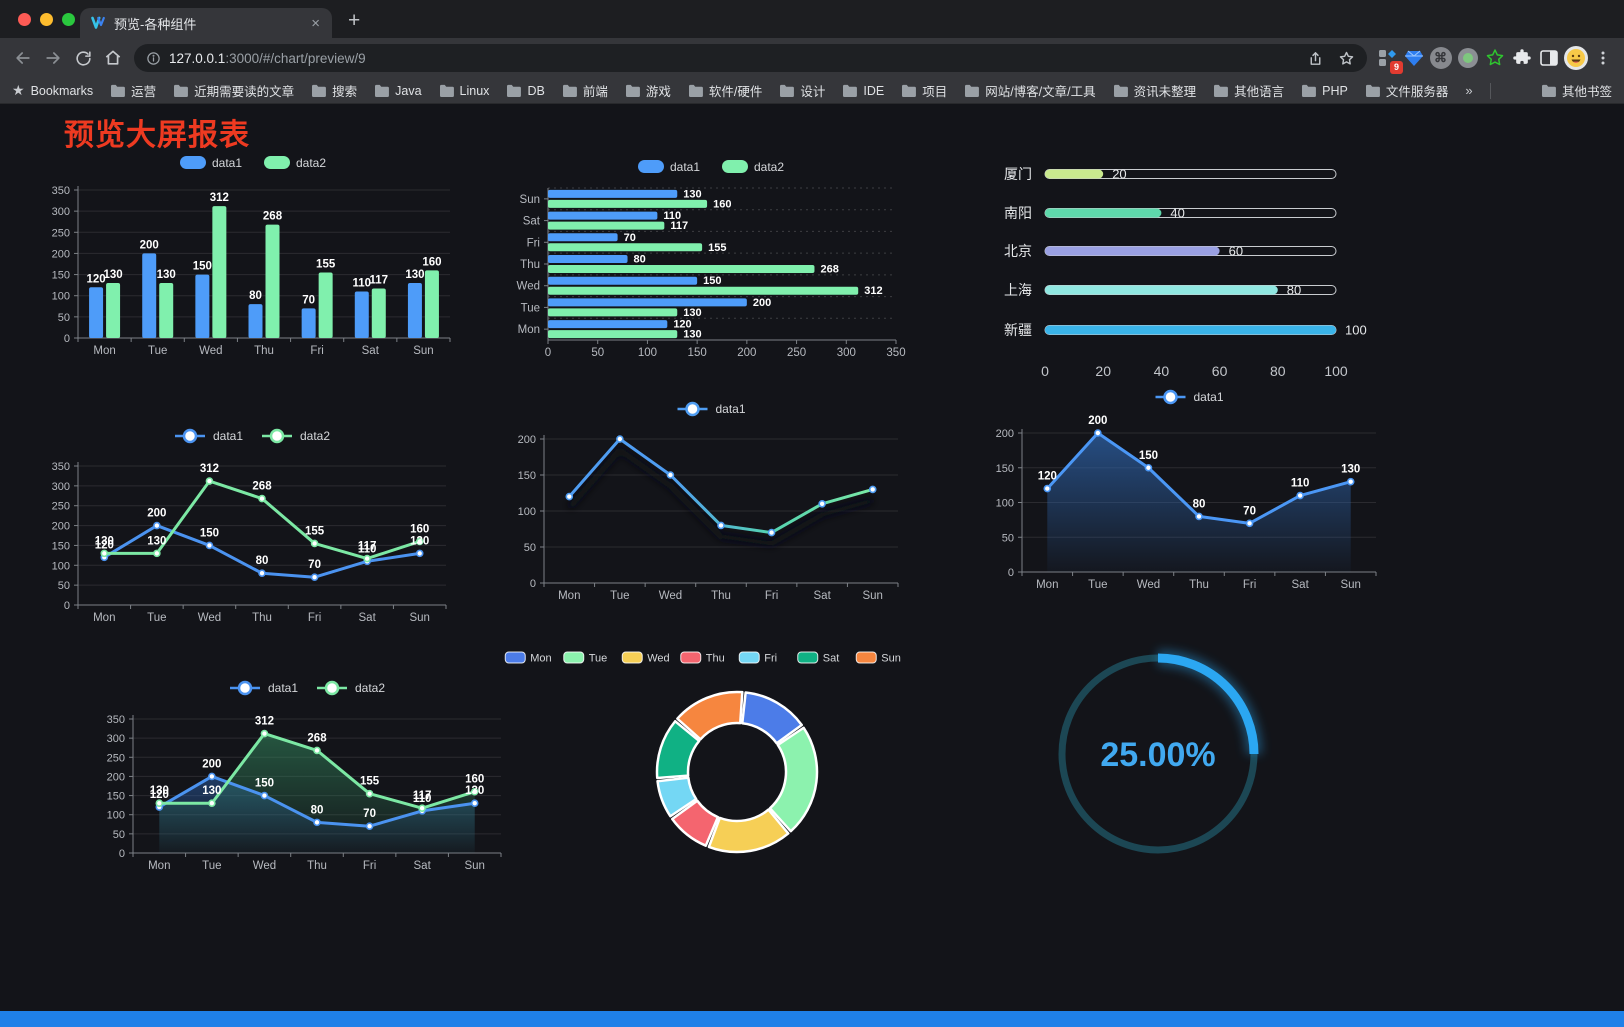  What do you see at coordinates (1259, 92) in the screenshot?
I see `bookmark-folder-label: 其他语言` at bounding box center [1259, 92].